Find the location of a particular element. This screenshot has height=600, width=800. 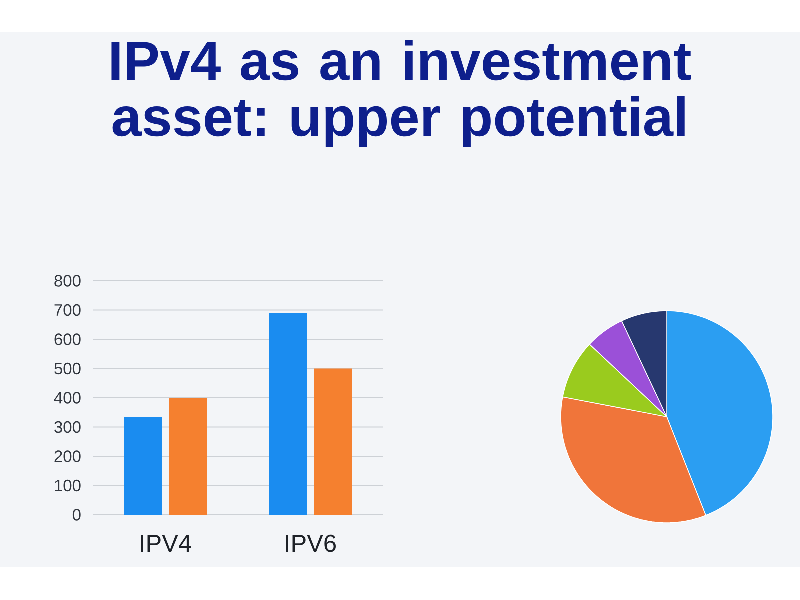

y-tick-label: 300 is located at coordinates (67, 427).